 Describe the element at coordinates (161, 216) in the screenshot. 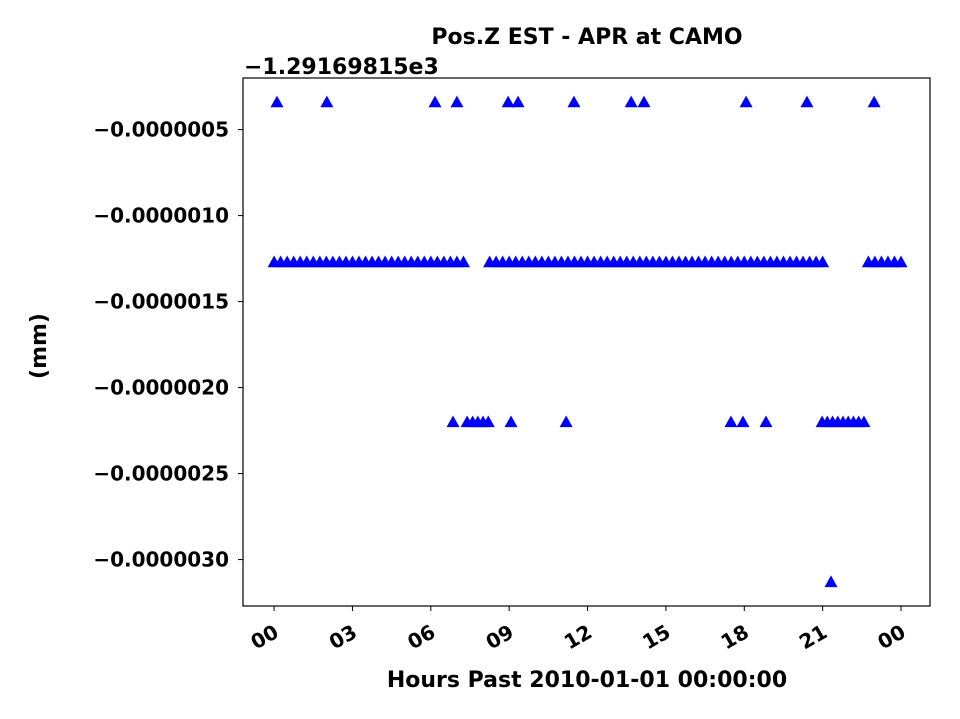

I see `y-tick-label: −0.0000010` at that location.